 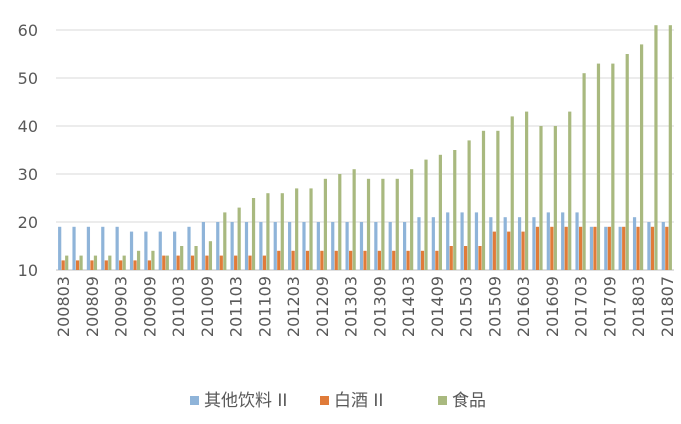 I want to click on x-tick-label: 200809, so click(x=92, y=306).